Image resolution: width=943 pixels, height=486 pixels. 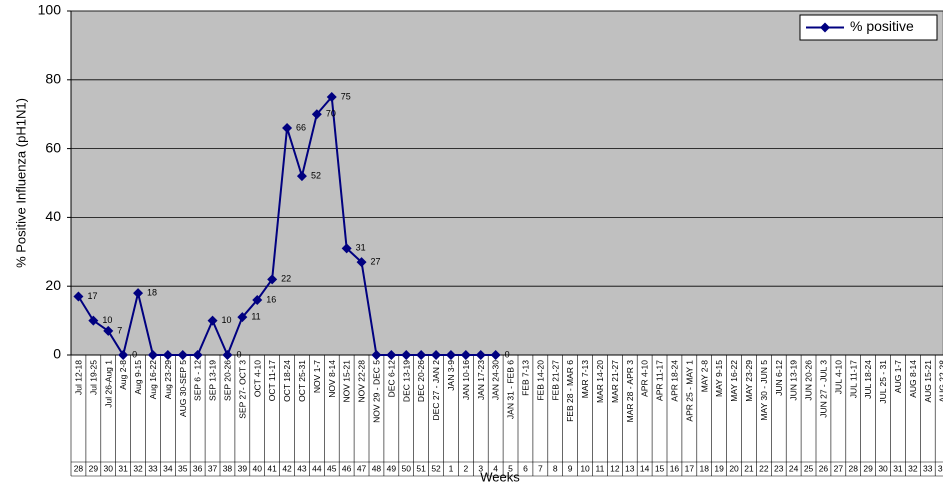 I want to click on week-number: 3, so click(x=480, y=468).